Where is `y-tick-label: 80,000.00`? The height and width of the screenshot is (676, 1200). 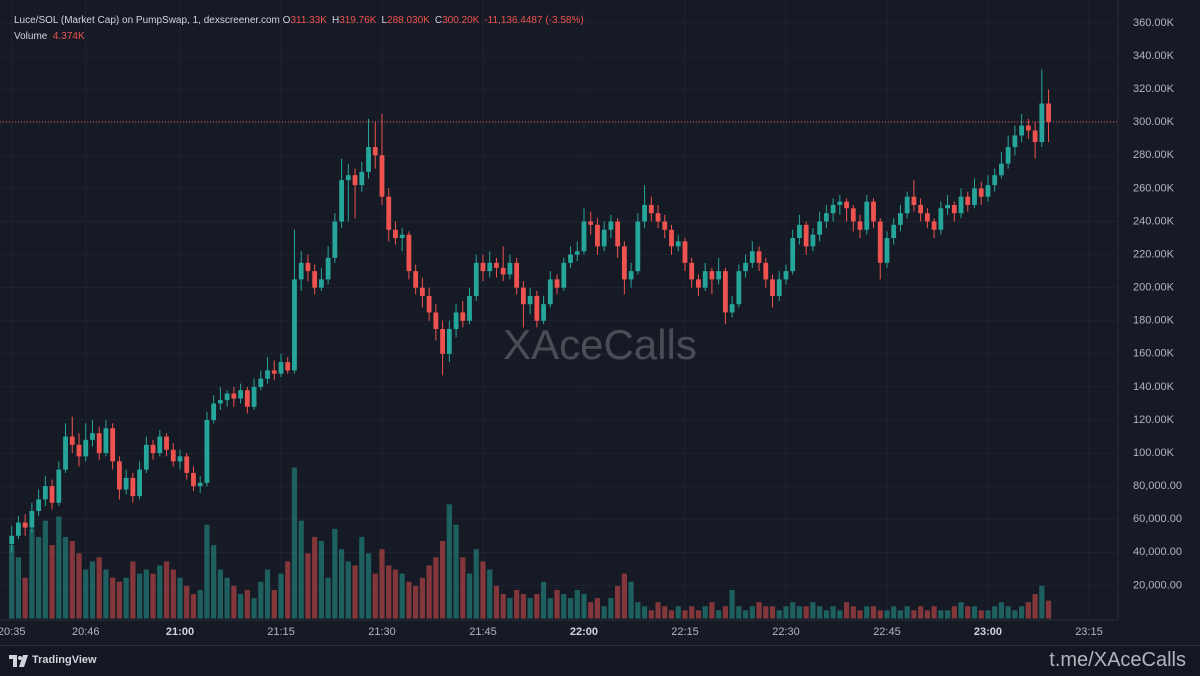 y-tick-label: 80,000.00 is located at coordinates (1157, 486).